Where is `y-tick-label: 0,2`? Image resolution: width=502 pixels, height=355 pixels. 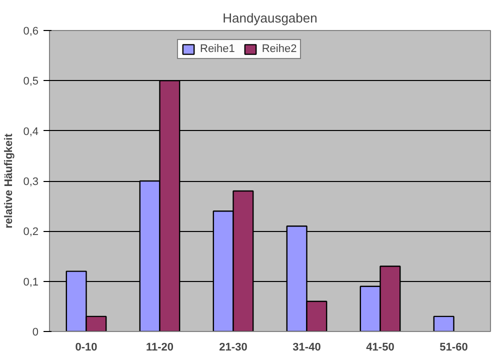 y-tick-label: 0,2 is located at coordinates (31, 232).